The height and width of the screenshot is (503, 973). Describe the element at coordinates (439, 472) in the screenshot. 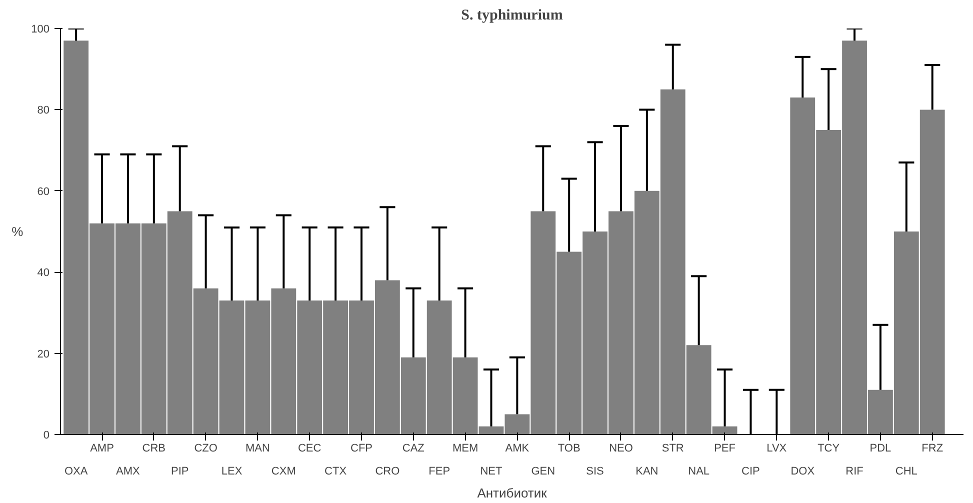

I see `x-tick-label: FEP` at that location.